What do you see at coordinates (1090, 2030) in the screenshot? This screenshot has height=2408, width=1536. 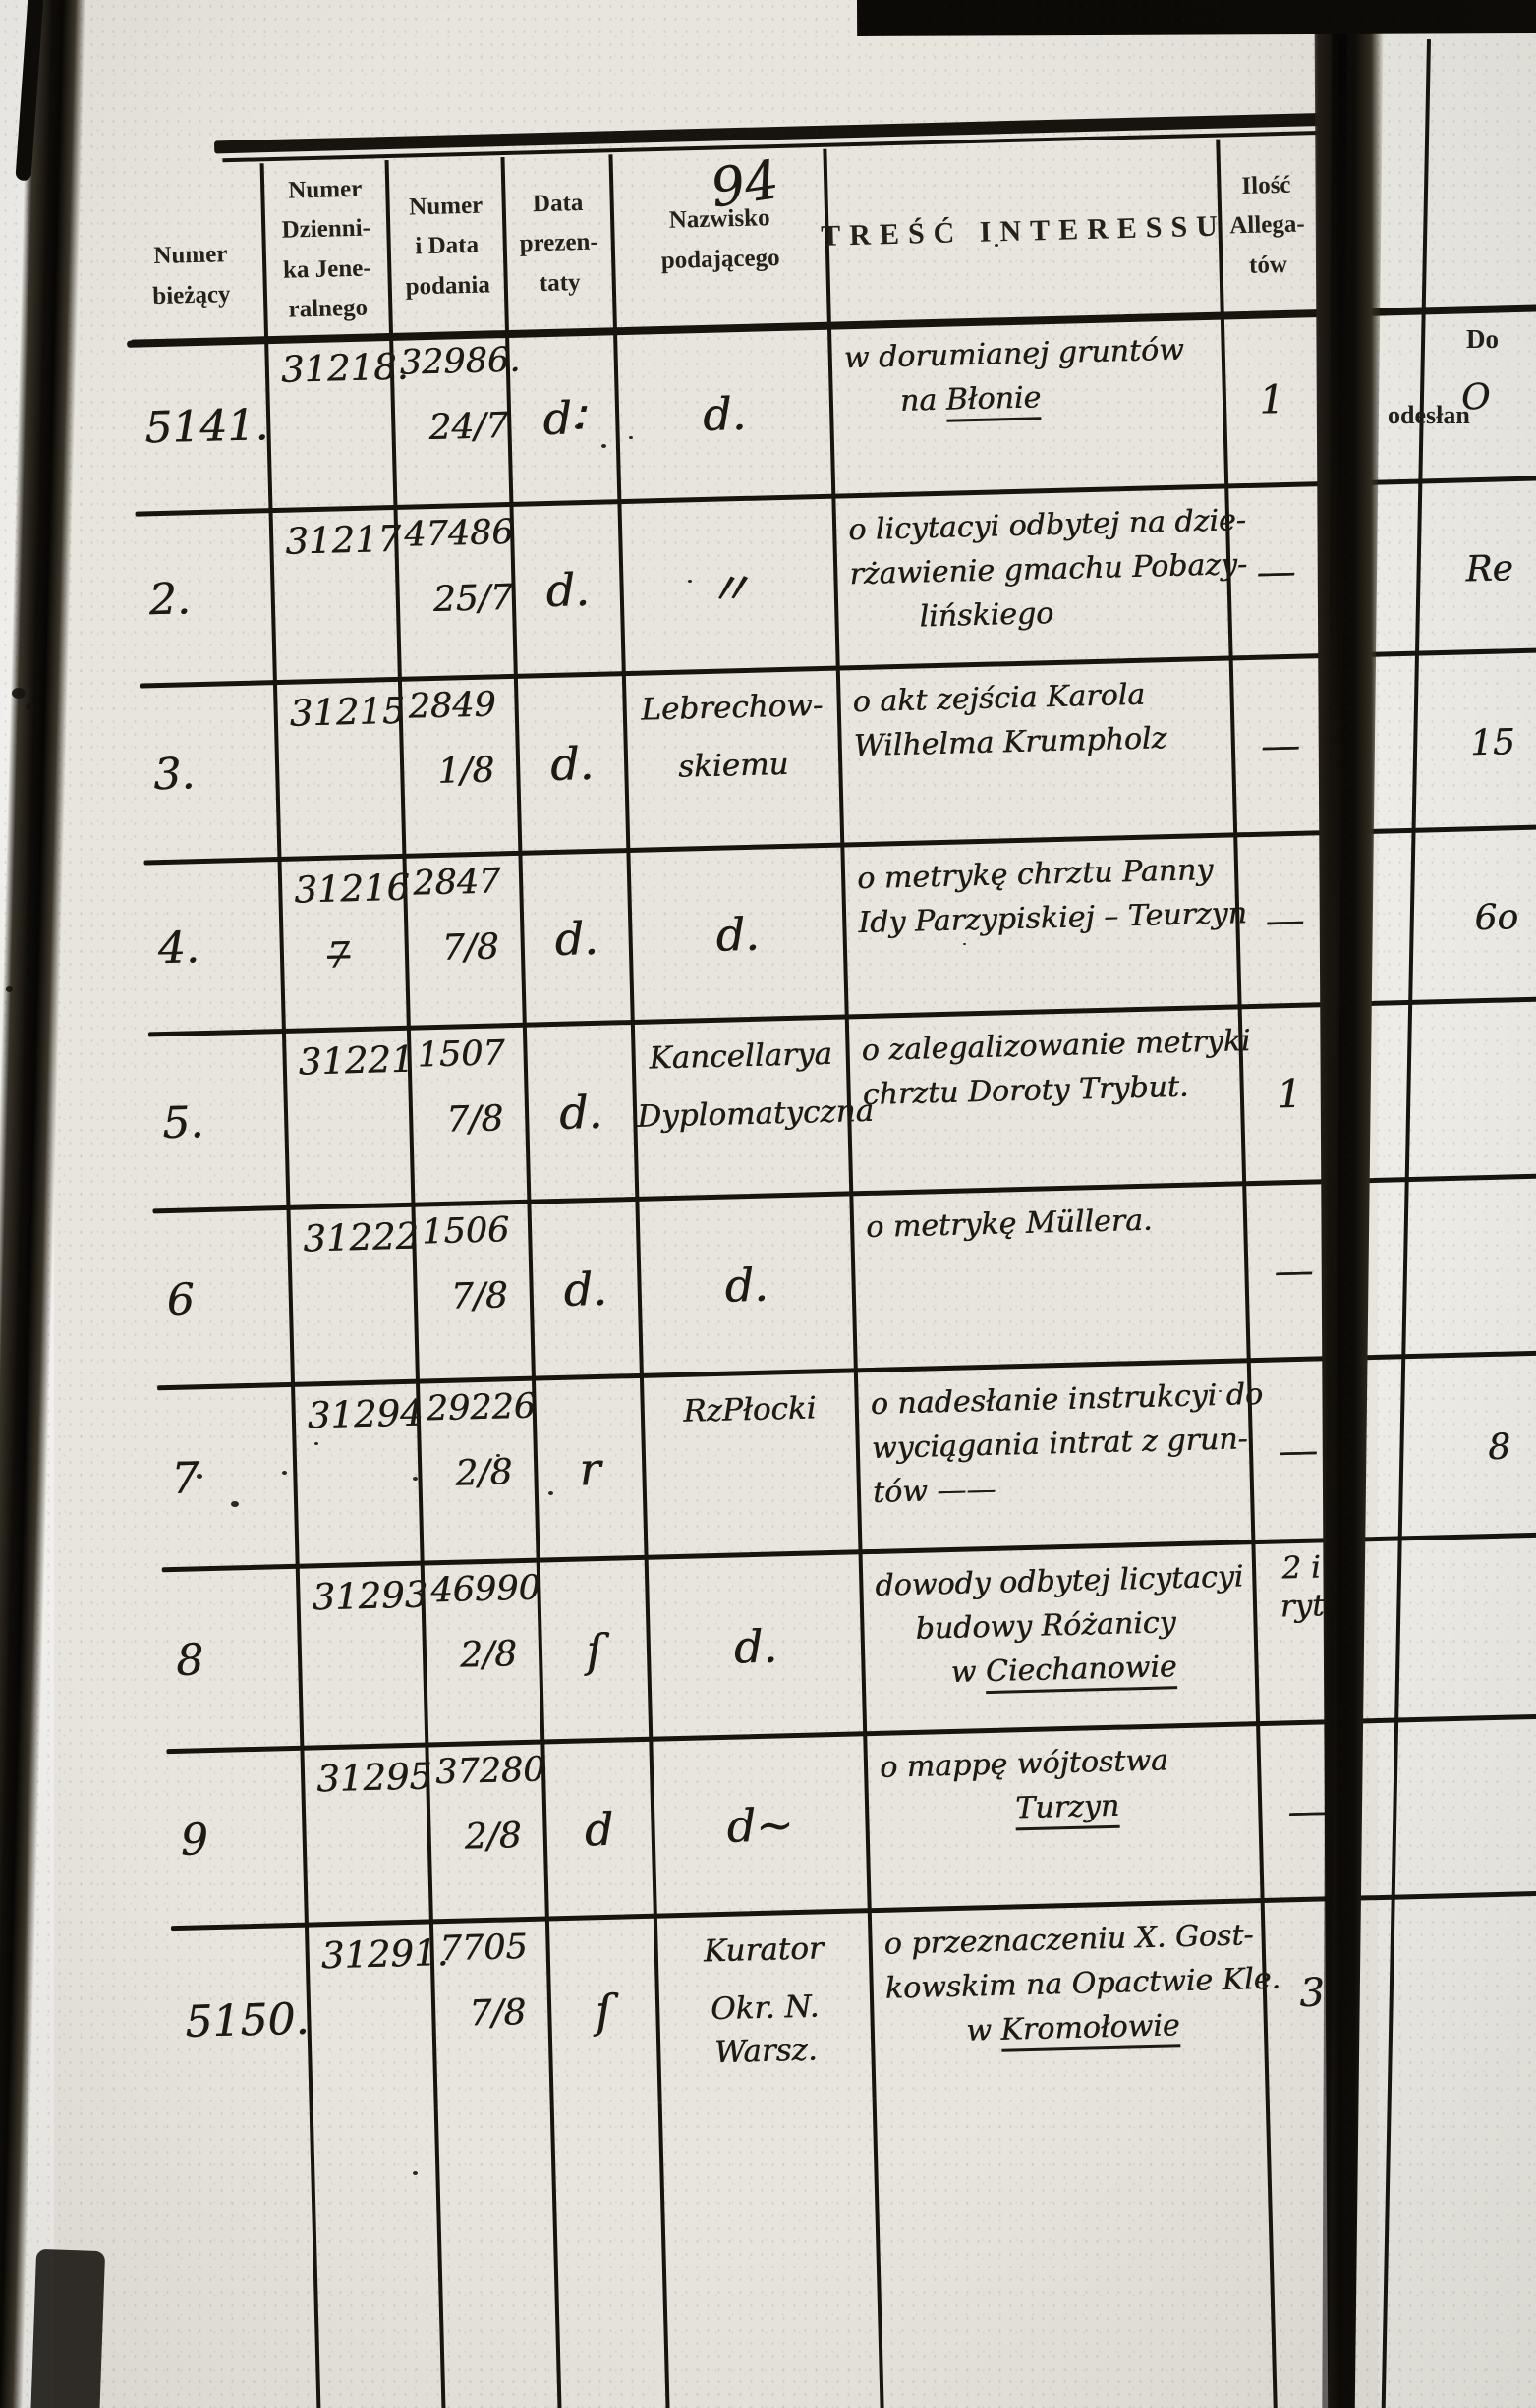 I see `underlined-place-name: Kromołowie` at bounding box center [1090, 2030].